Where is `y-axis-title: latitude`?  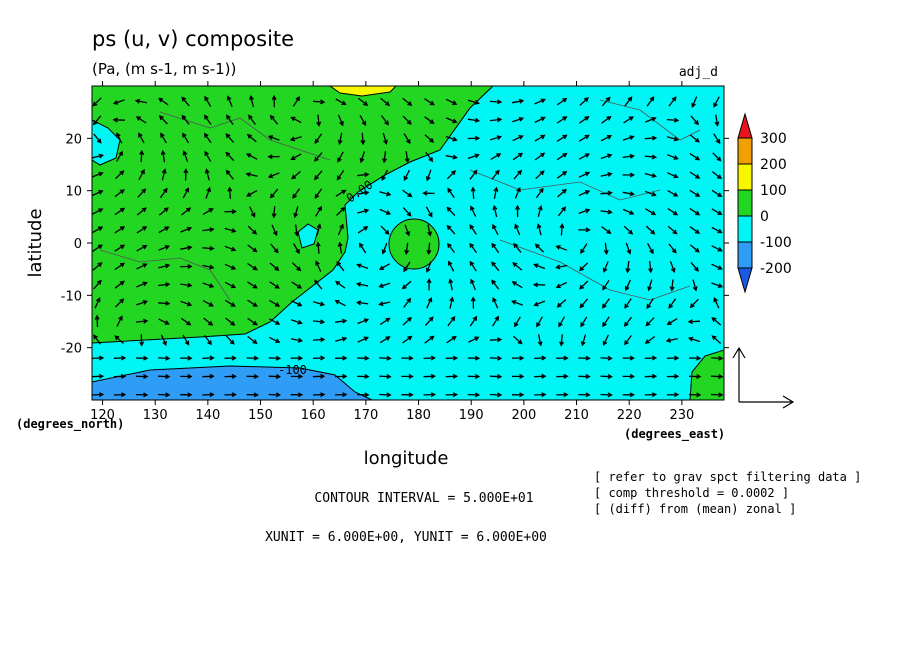 y-axis-title: latitude is located at coordinates (35, 242).